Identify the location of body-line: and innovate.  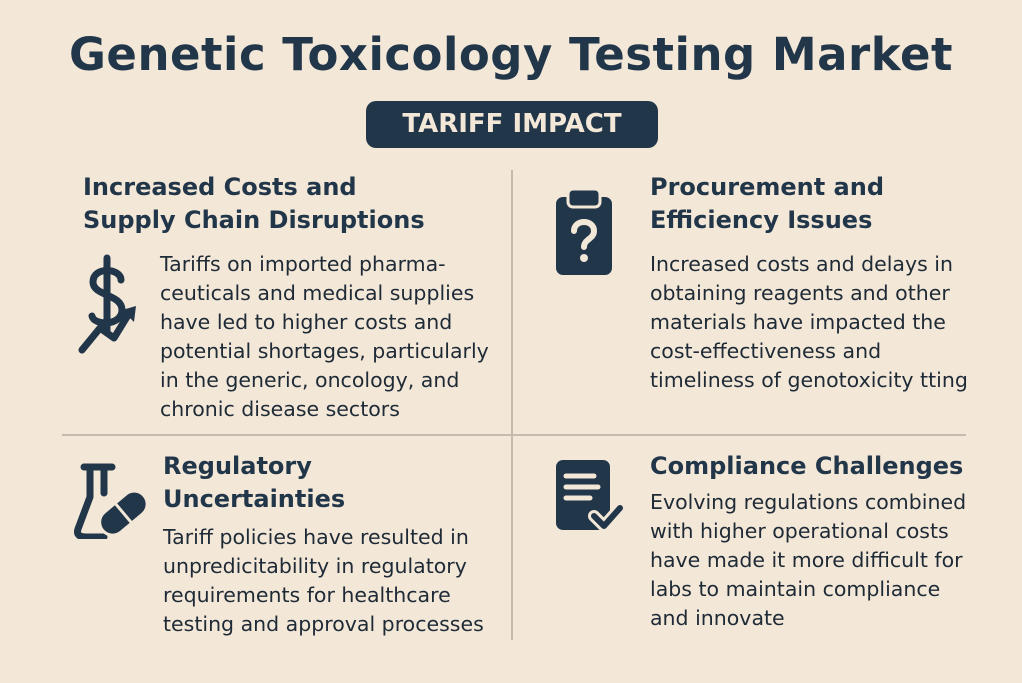
(717, 618).